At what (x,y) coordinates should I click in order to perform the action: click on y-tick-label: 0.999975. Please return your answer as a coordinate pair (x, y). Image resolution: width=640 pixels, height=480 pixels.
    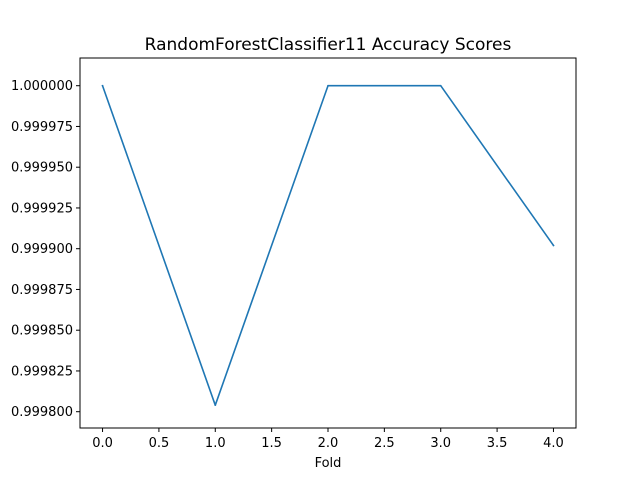
    Looking at the image, I should click on (42, 127).